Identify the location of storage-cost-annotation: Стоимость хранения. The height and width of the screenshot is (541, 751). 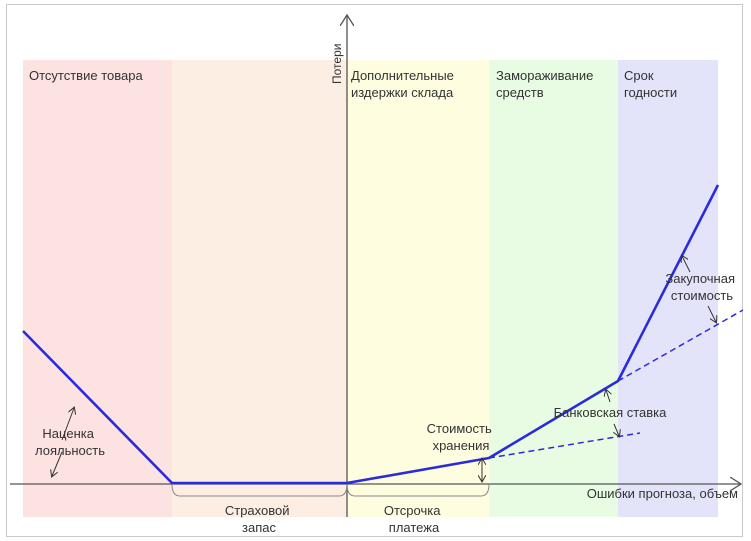
(461, 437).